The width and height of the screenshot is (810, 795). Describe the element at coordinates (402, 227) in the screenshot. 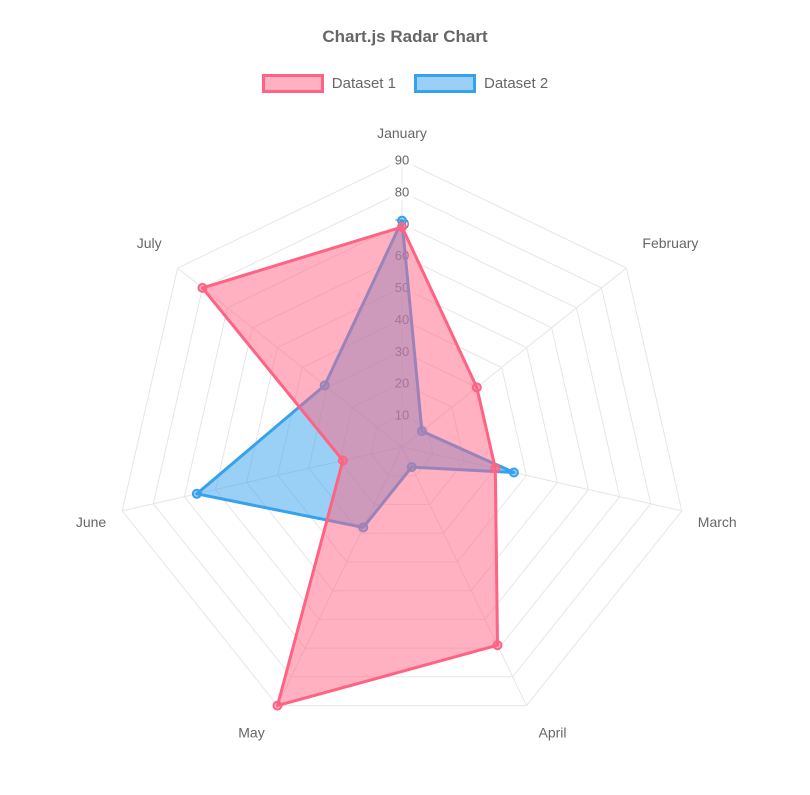

I see `data-point-dataset-1-january` at that location.